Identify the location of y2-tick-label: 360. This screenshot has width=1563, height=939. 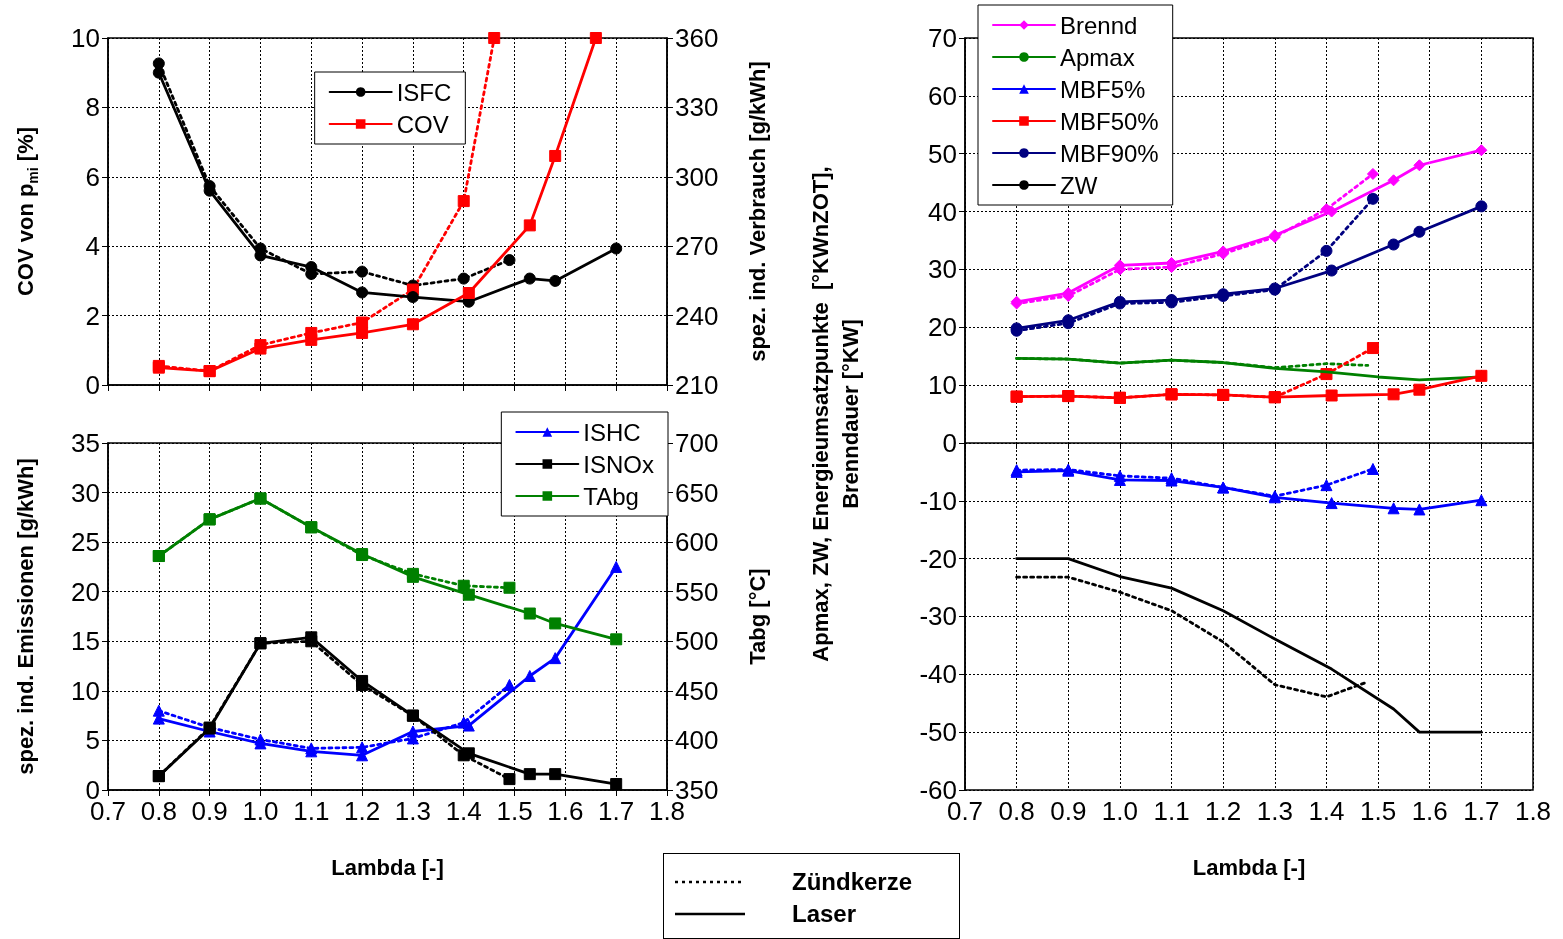
(697, 38).